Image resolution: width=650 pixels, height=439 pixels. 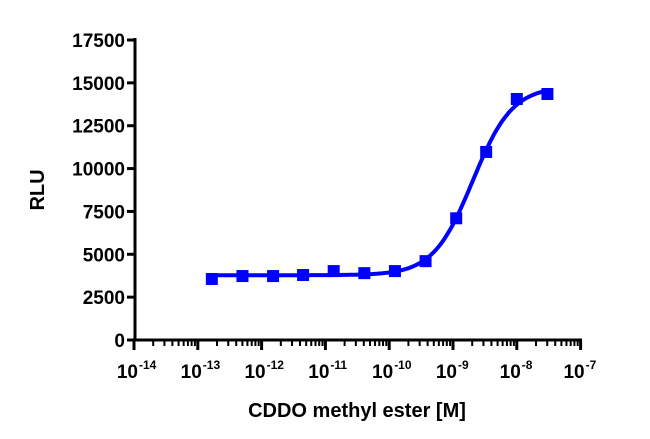 What do you see at coordinates (98, 84) in the screenshot?
I see `y-tick-label: 15000` at bounding box center [98, 84].